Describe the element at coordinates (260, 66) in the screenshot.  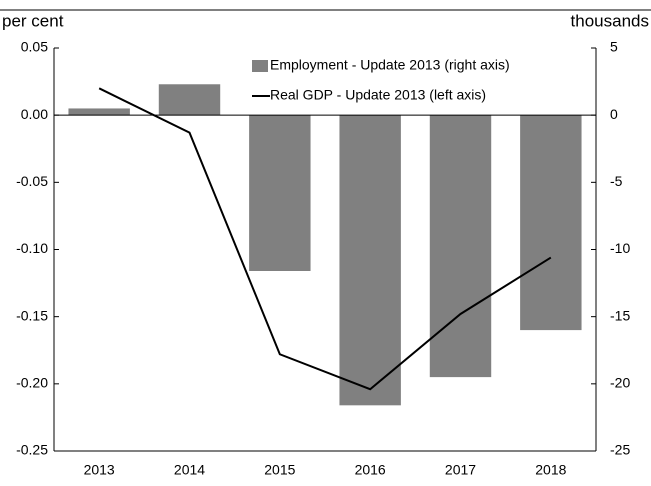
I see `legend-swatch` at that location.